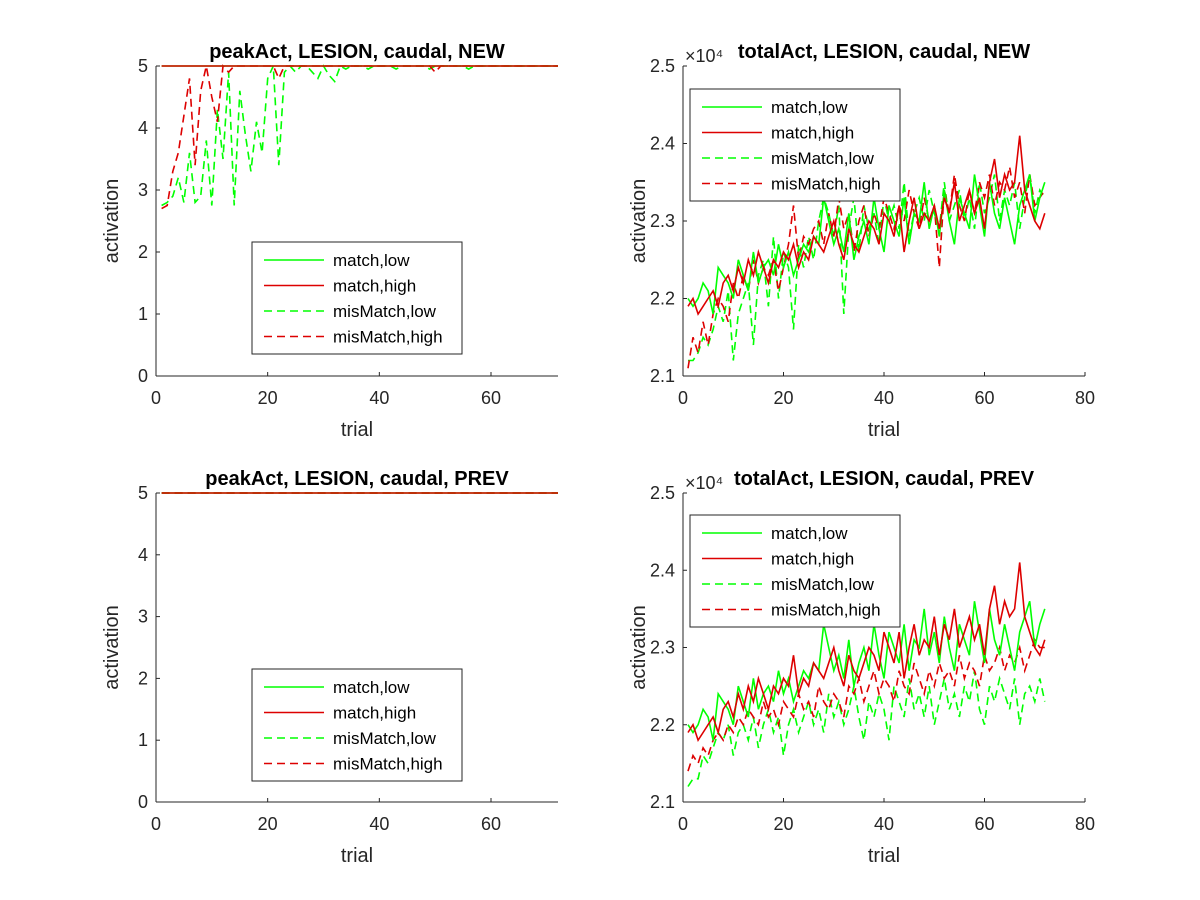 The width and height of the screenshot is (1200, 900). What do you see at coordinates (884, 479) in the screenshot?
I see `chart-title: totalAct, LESION, caudal, PREV` at bounding box center [884, 479].